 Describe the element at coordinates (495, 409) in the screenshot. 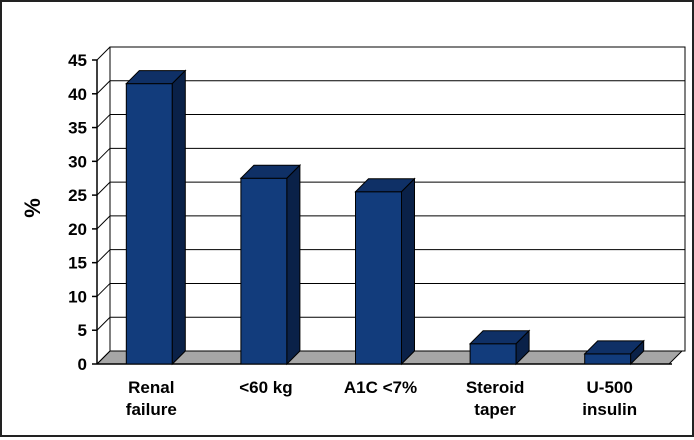

I see `x-tick-label: taper` at that location.